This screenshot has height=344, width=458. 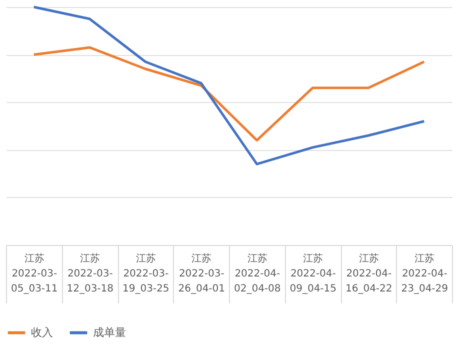 What do you see at coordinates (313, 273) in the screenshot?
I see `x-tick-label: 江苏 2022-04-09_04-15` at bounding box center [313, 273].